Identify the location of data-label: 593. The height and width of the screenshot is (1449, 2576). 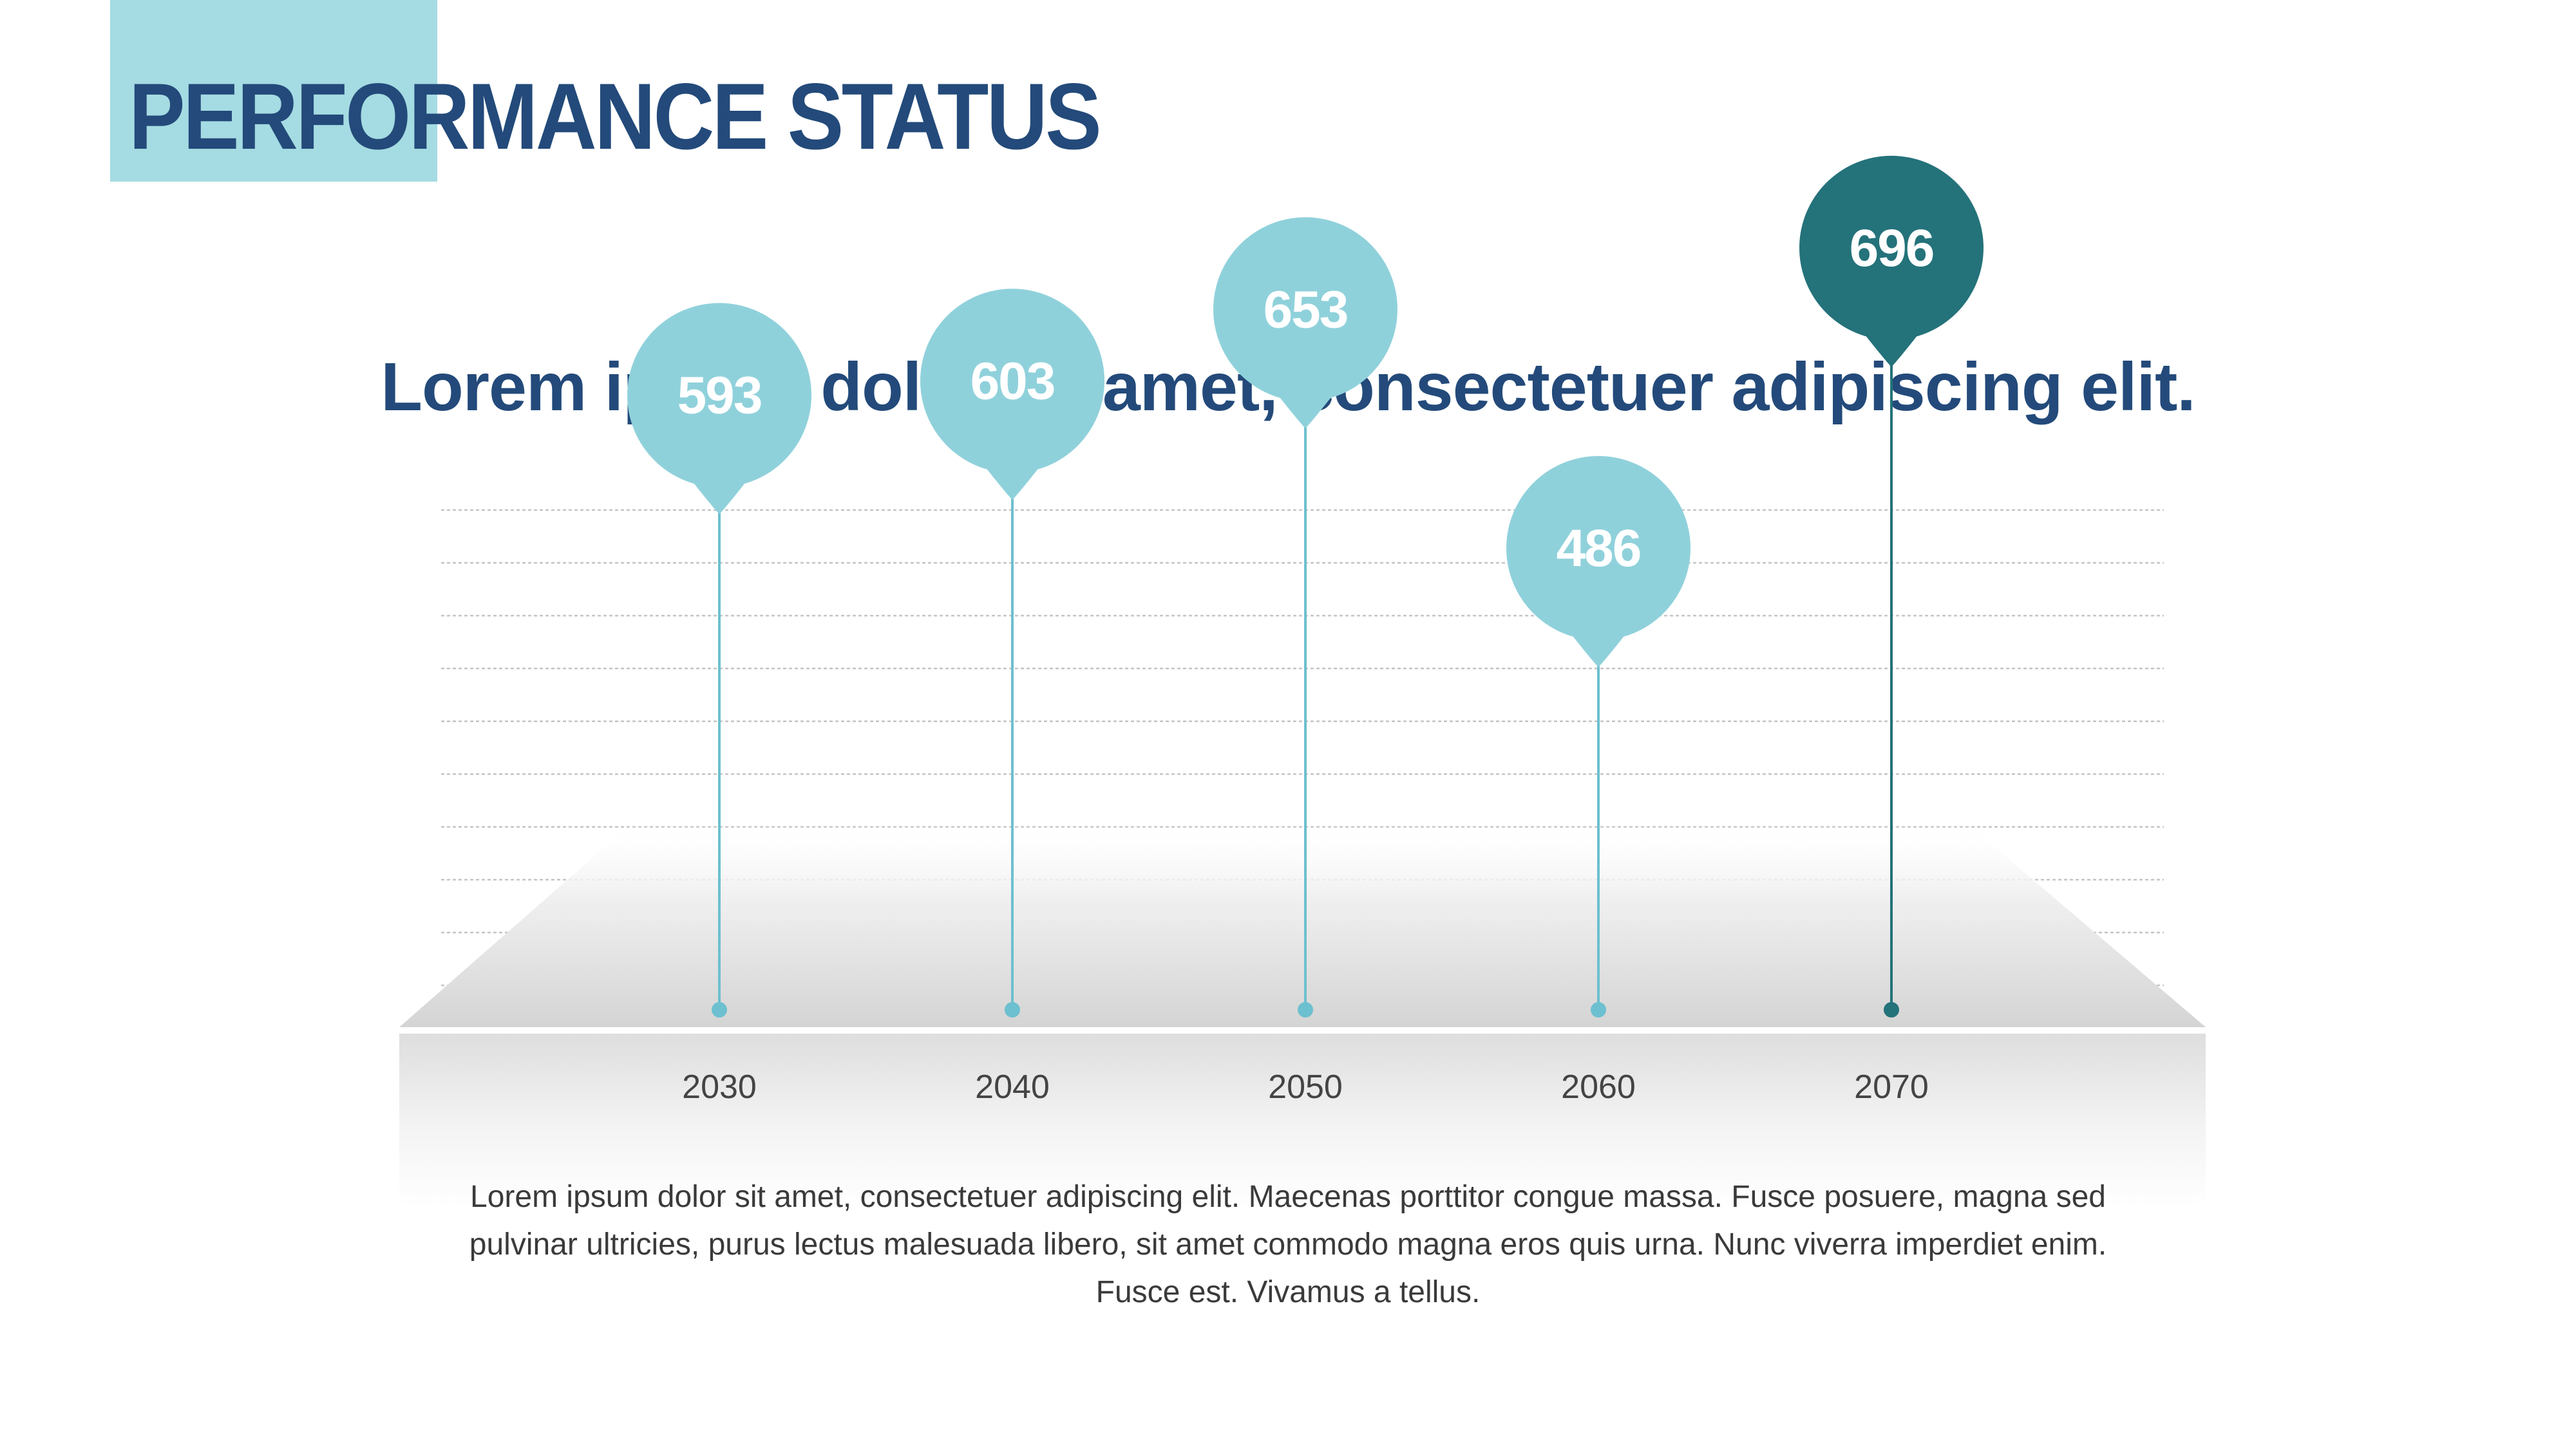
(719, 396).